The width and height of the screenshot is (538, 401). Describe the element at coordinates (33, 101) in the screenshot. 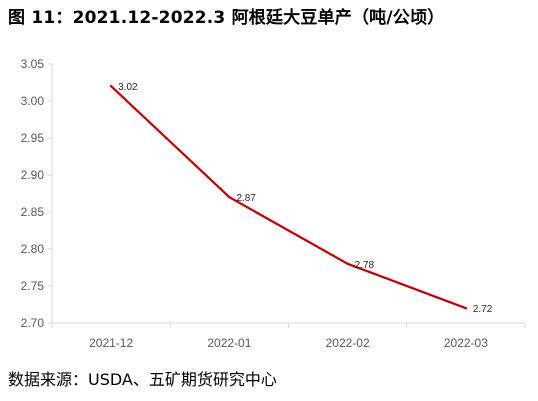

I see `y-tick-label: 3.00` at that location.